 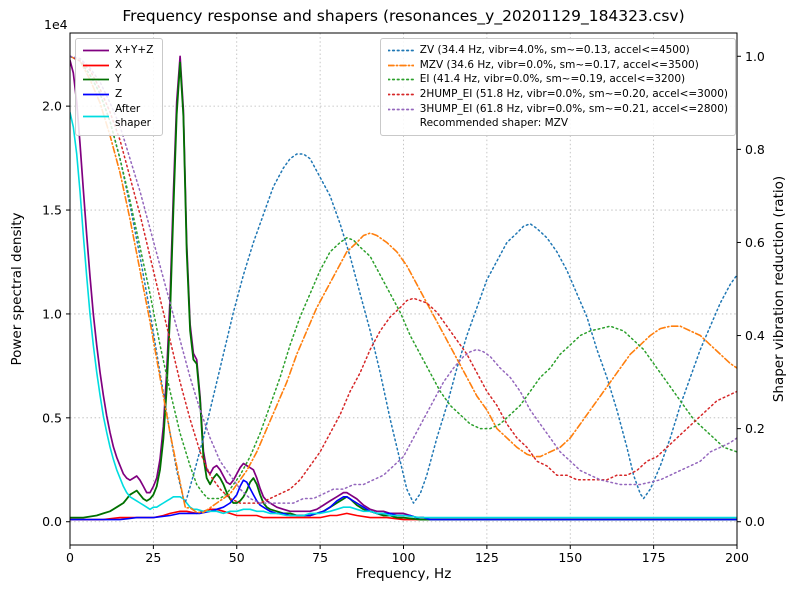 I want to click on right-y-axis-label: Shaper vibration reduction (ratio), so click(x=779, y=289).